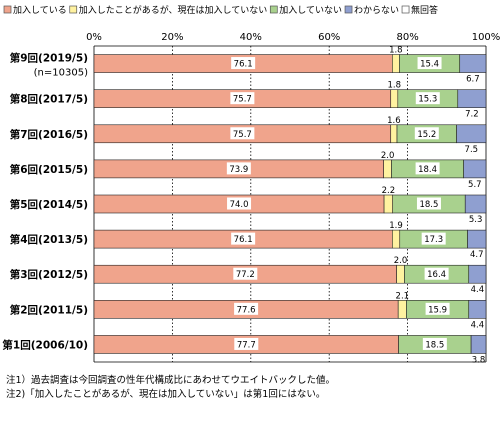 Image resolution: width=502 pixels, height=426 pixels. What do you see at coordinates (49, 204) in the screenshot?
I see `category-label-5: 第5回(2014/5)` at bounding box center [49, 204].